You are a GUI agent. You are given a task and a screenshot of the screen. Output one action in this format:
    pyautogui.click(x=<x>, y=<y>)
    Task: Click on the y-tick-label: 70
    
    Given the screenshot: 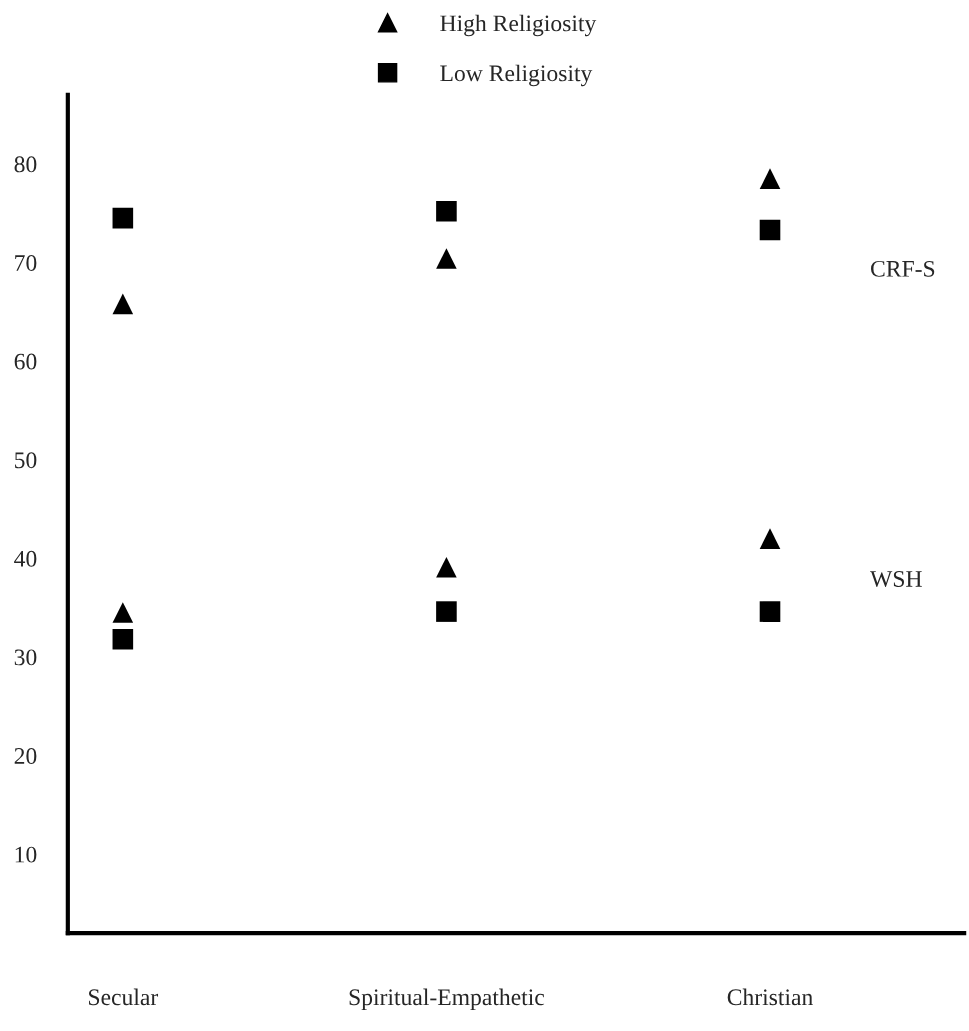 What is the action you would take?
    pyautogui.click(x=26, y=262)
    